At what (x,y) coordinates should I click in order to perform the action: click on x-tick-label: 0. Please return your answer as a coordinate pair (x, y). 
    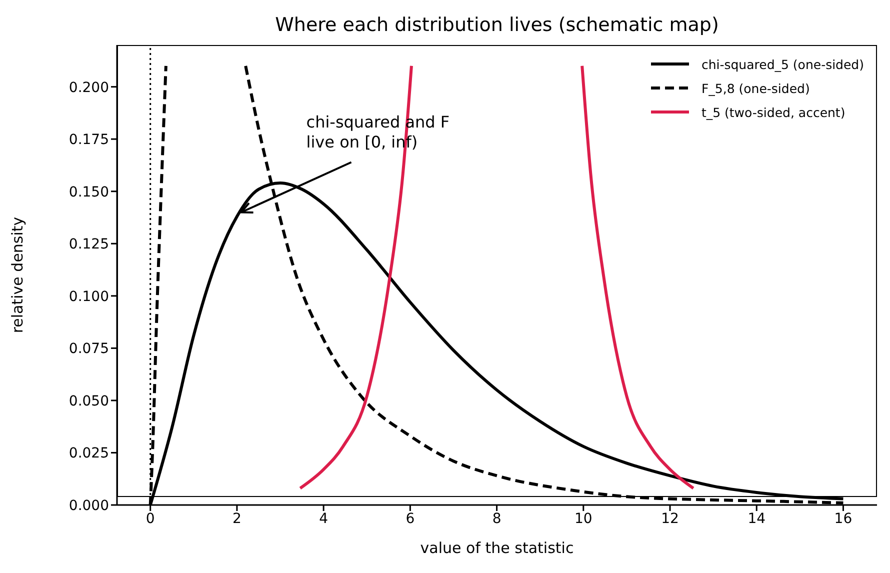
    Looking at the image, I should click on (150, 518).